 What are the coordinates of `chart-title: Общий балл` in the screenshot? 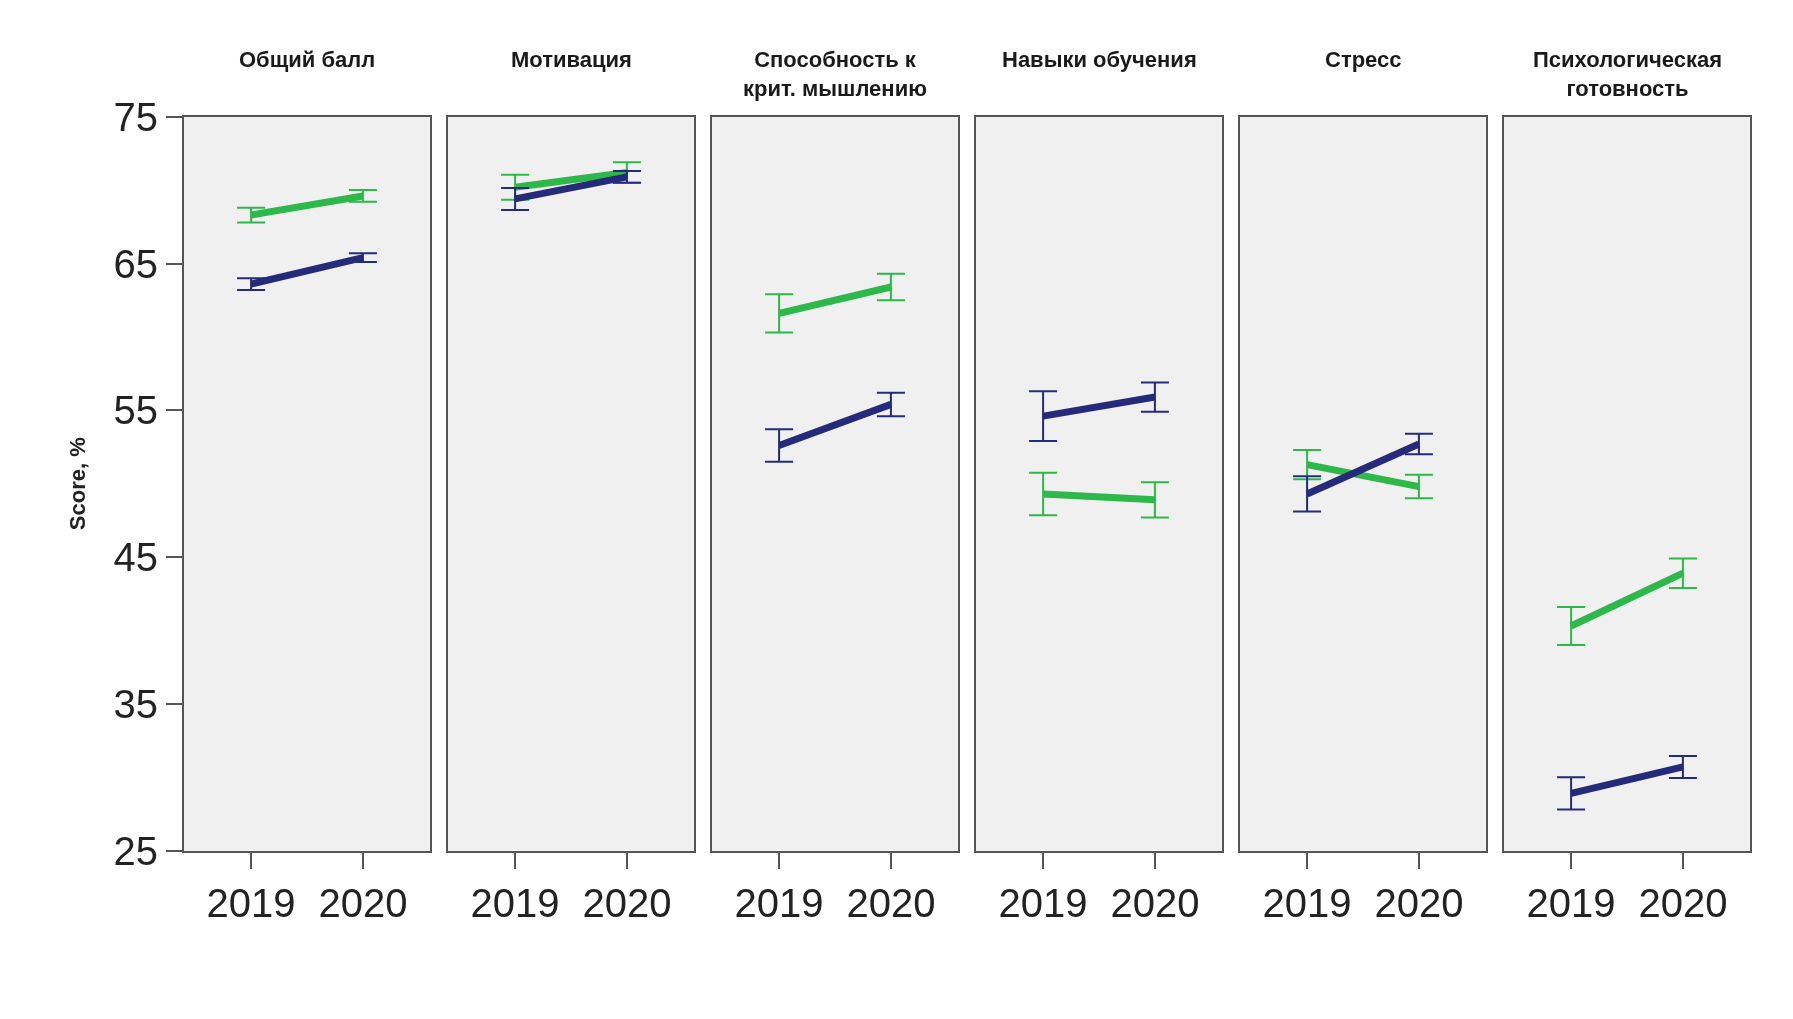 It's located at (307, 59).